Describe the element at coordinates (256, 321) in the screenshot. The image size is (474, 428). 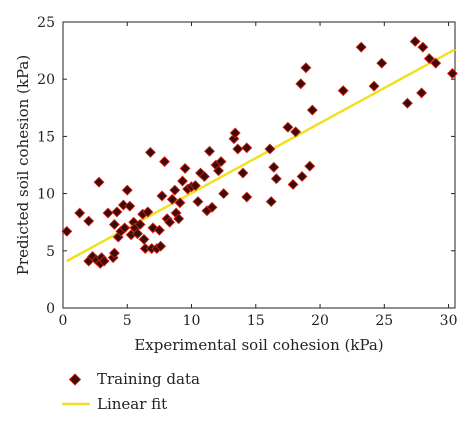
I see `x-tick-label: 15` at that location.